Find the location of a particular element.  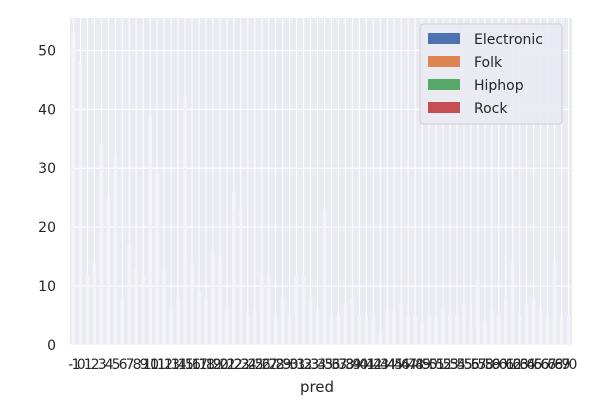

legend-label-electronic: Electronic is located at coordinates (508, 40).